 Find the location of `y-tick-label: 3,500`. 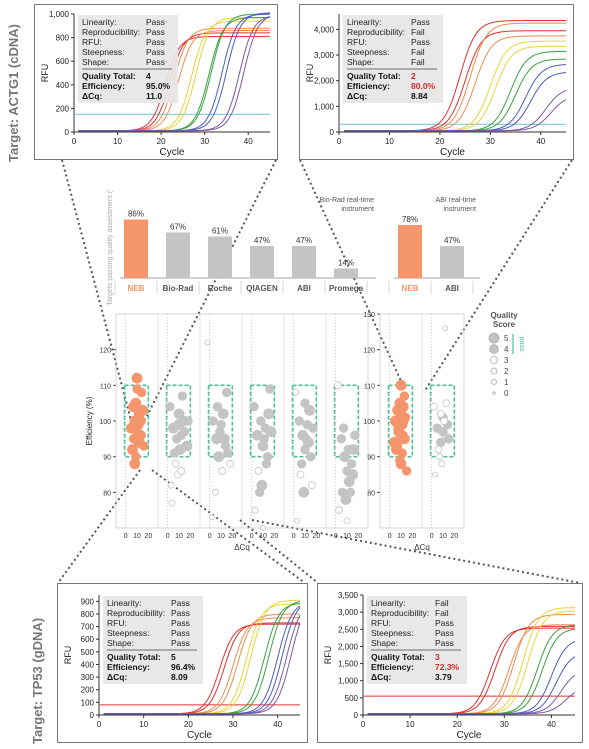

y-tick-label: 3,500 is located at coordinates (348, 595).